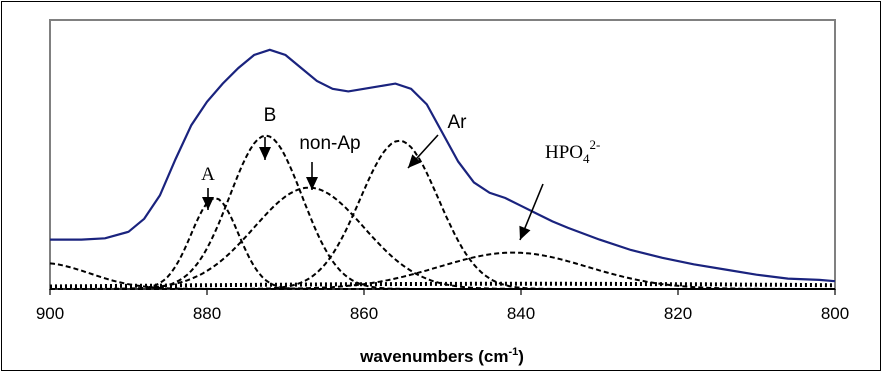  What do you see at coordinates (442, 306) in the screenshot?
I see `x-axis-ticks: 900 880 860 840 820 800` at bounding box center [442, 306].